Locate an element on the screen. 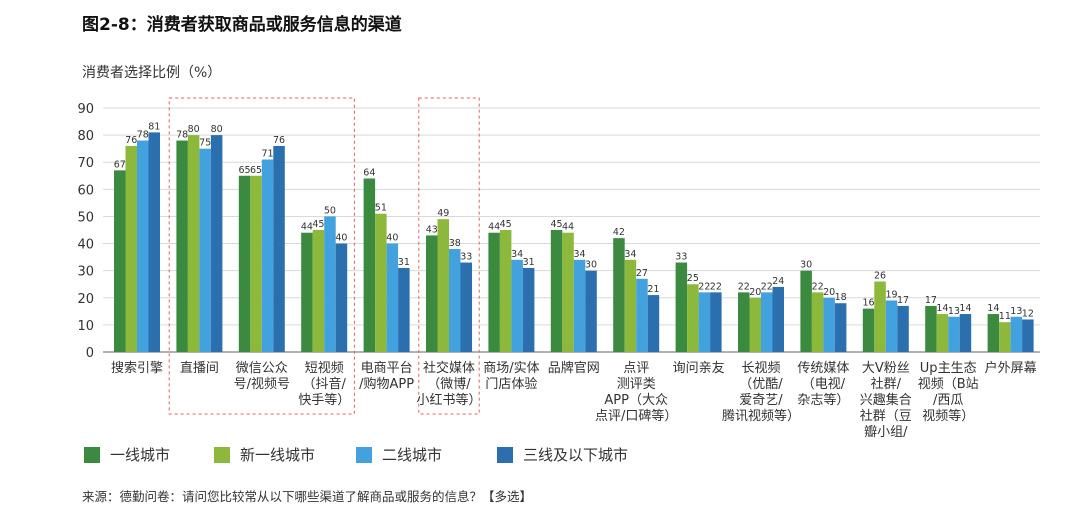 The image size is (1080, 516). data-label: 50 is located at coordinates (330, 210).